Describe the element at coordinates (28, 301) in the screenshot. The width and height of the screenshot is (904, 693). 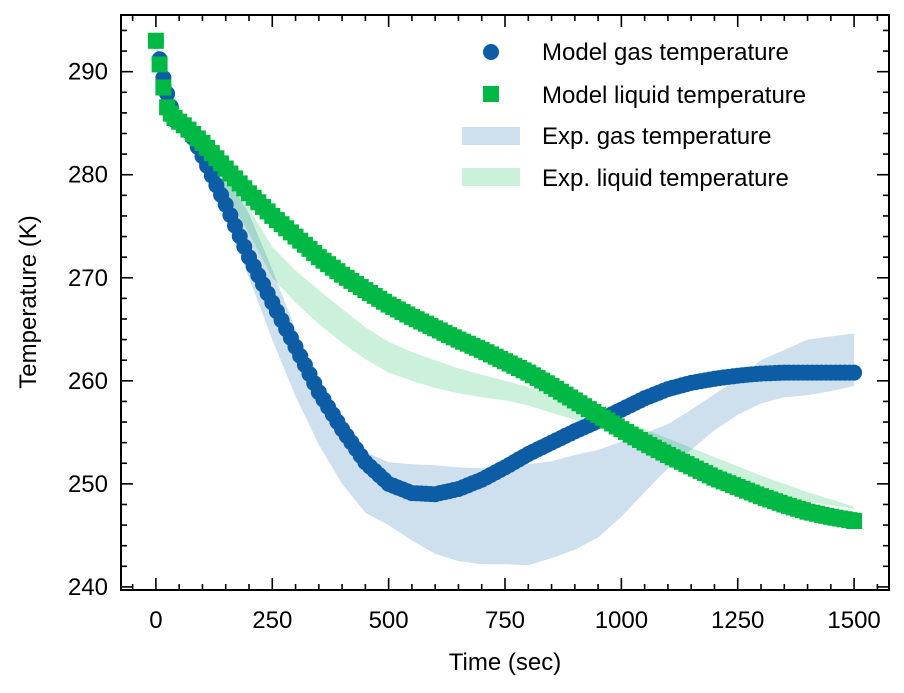
I see `y-axis-label: Temperature (K)` at that location.